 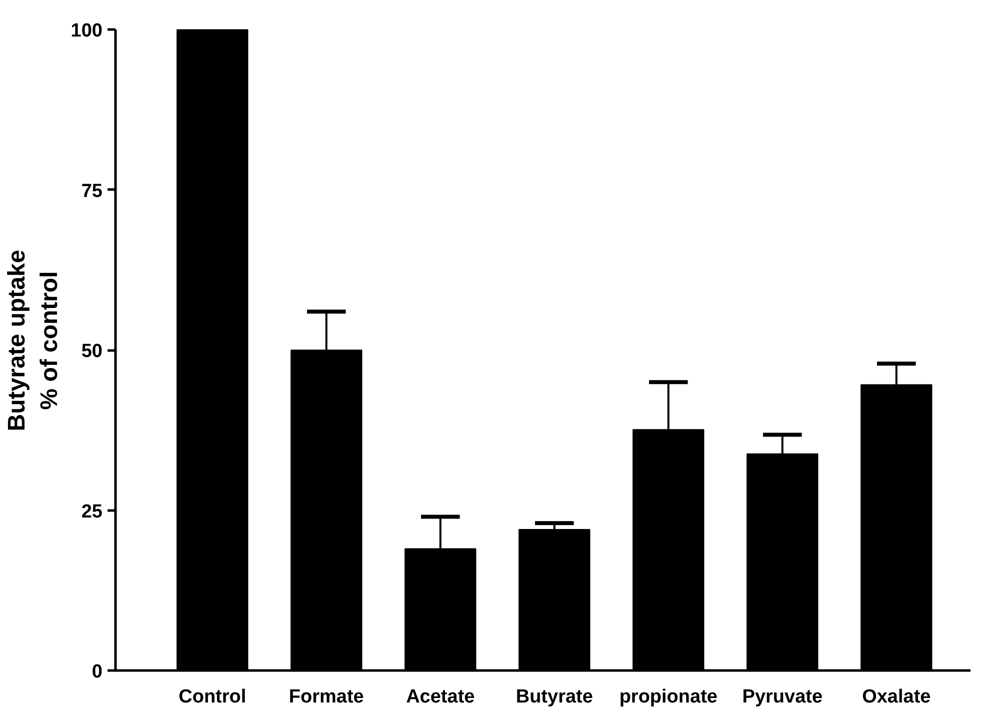 What do you see at coordinates (92, 511) in the screenshot?
I see `y-tick-label: 25` at bounding box center [92, 511].